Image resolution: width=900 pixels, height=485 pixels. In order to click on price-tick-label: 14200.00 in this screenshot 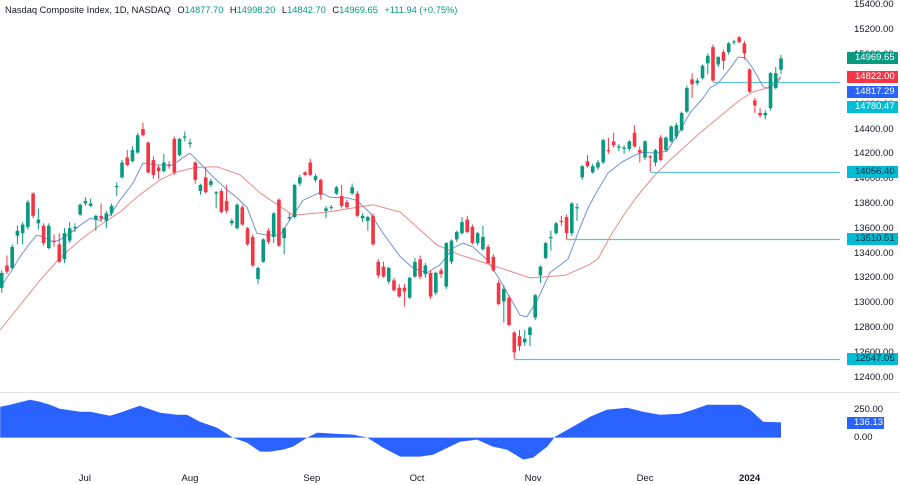, I will do `click(874, 154)`.